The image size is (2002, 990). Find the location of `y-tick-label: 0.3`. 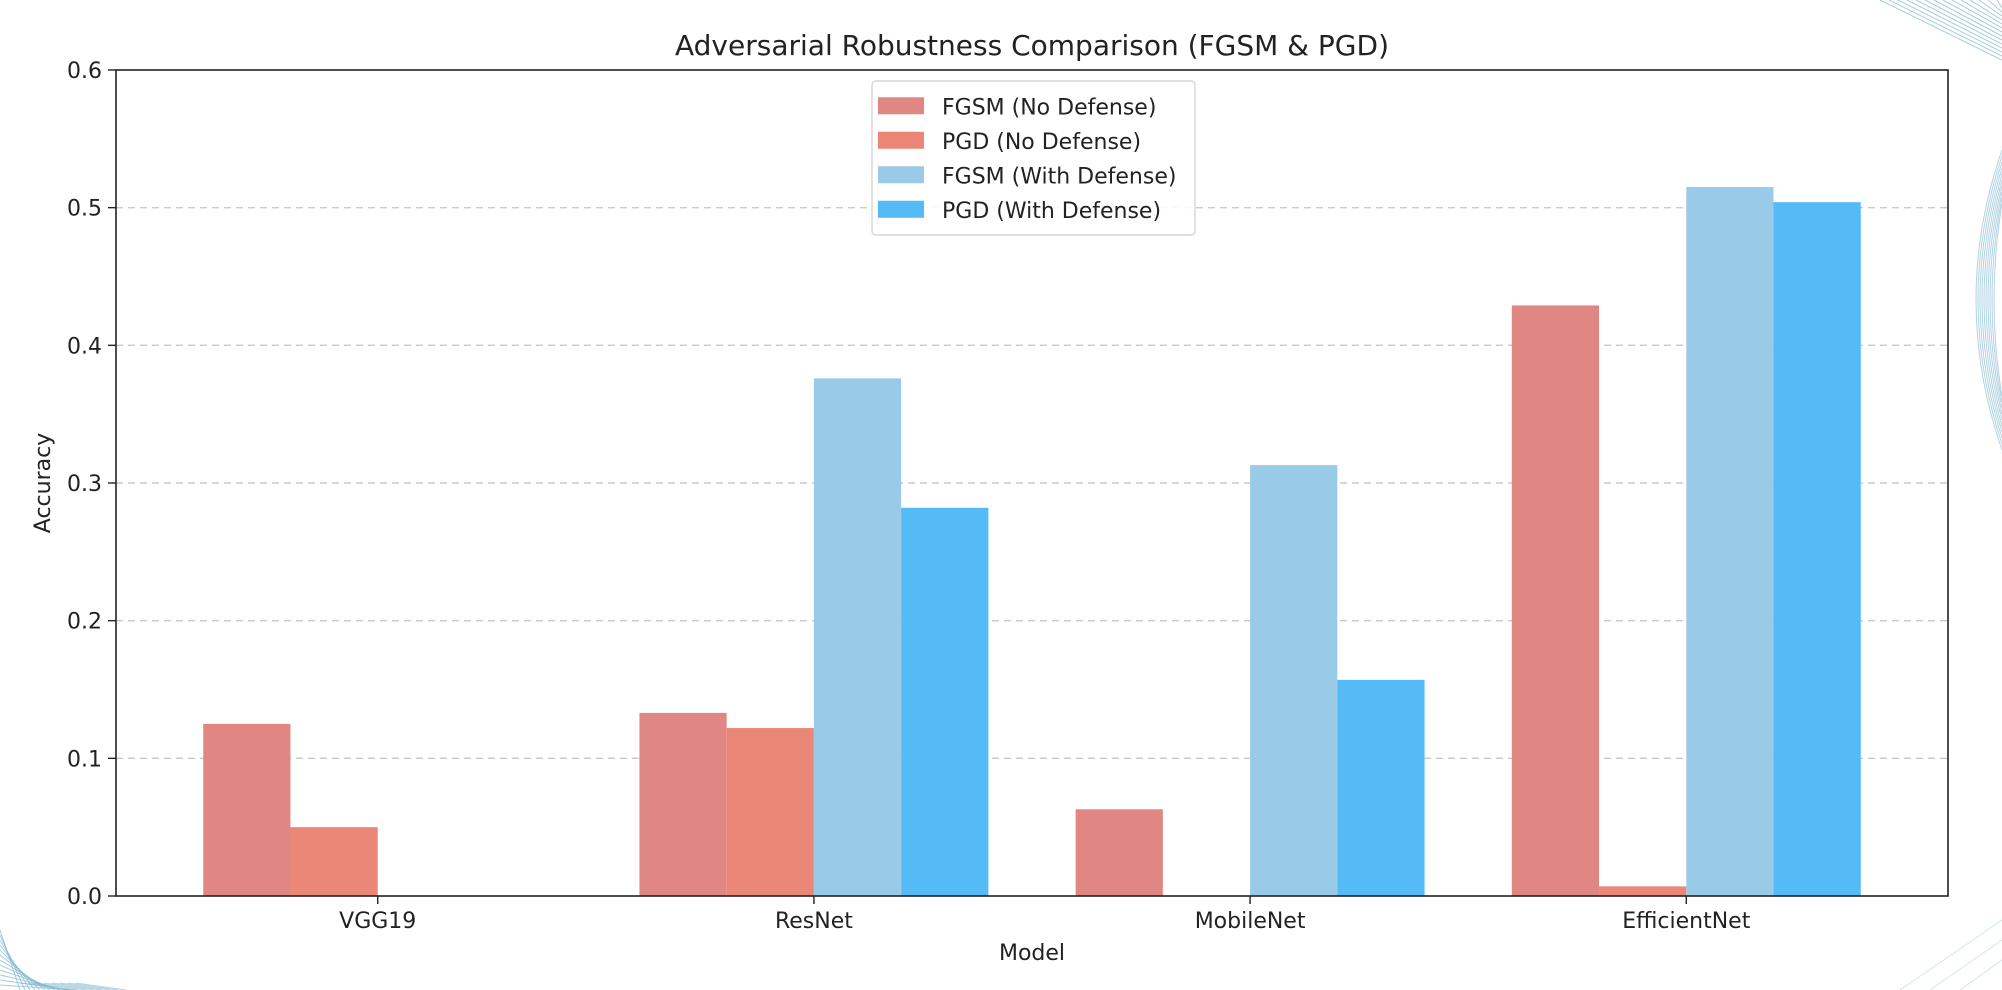

y-tick-label: 0.3 is located at coordinates (84, 484).